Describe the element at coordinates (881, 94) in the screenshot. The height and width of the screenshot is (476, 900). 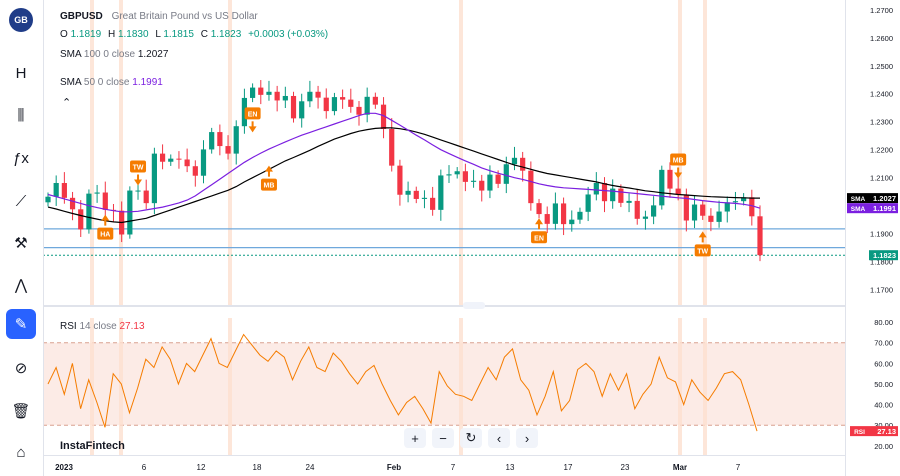
I see `price-tick-label: 1.2400` at that location.